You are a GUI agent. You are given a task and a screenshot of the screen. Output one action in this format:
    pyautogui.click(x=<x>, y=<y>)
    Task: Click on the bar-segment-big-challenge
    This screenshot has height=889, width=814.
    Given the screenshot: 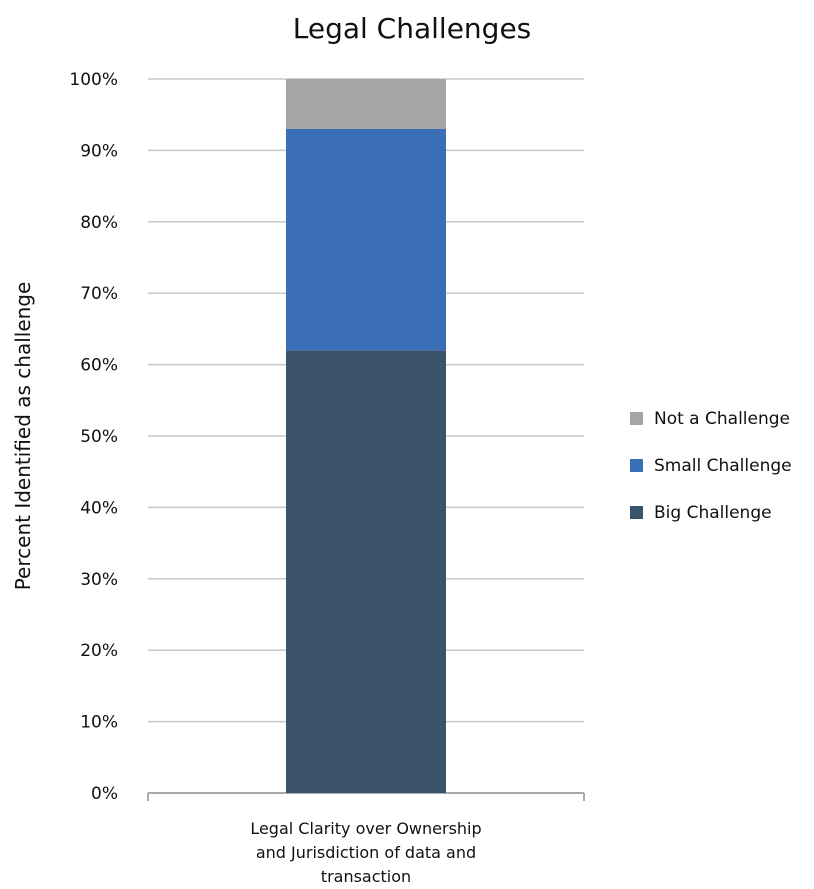 What is the action you would take?
    pyautogui.click(x=366, y=571)
    